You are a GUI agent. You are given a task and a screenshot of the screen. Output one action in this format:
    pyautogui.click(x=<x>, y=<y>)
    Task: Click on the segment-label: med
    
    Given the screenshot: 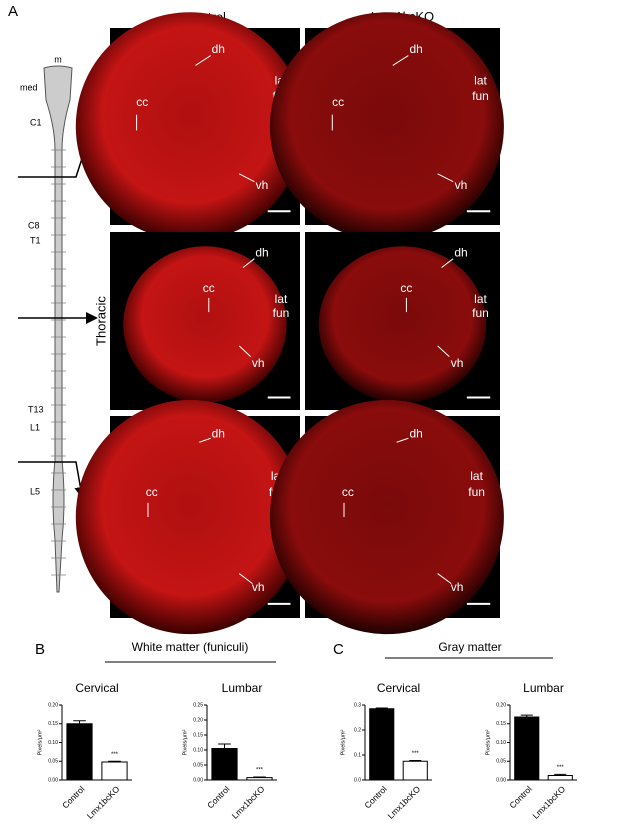 What is the action you would take?
    pyautogui.click(x=29, y=87)
    